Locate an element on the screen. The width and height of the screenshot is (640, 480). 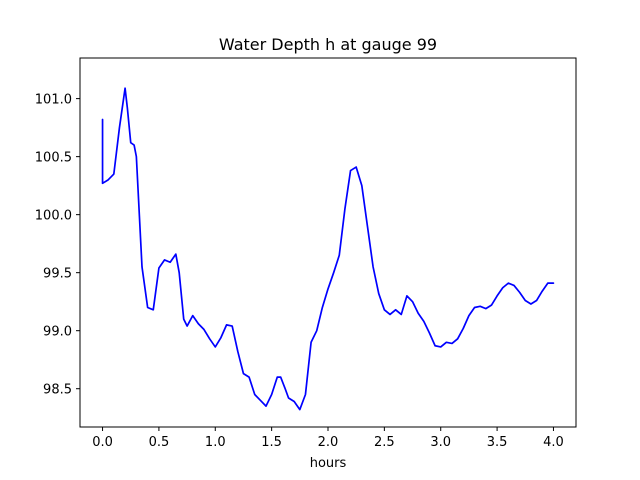
y-tick-label: 100.5 is located at coordinates (53, 158).